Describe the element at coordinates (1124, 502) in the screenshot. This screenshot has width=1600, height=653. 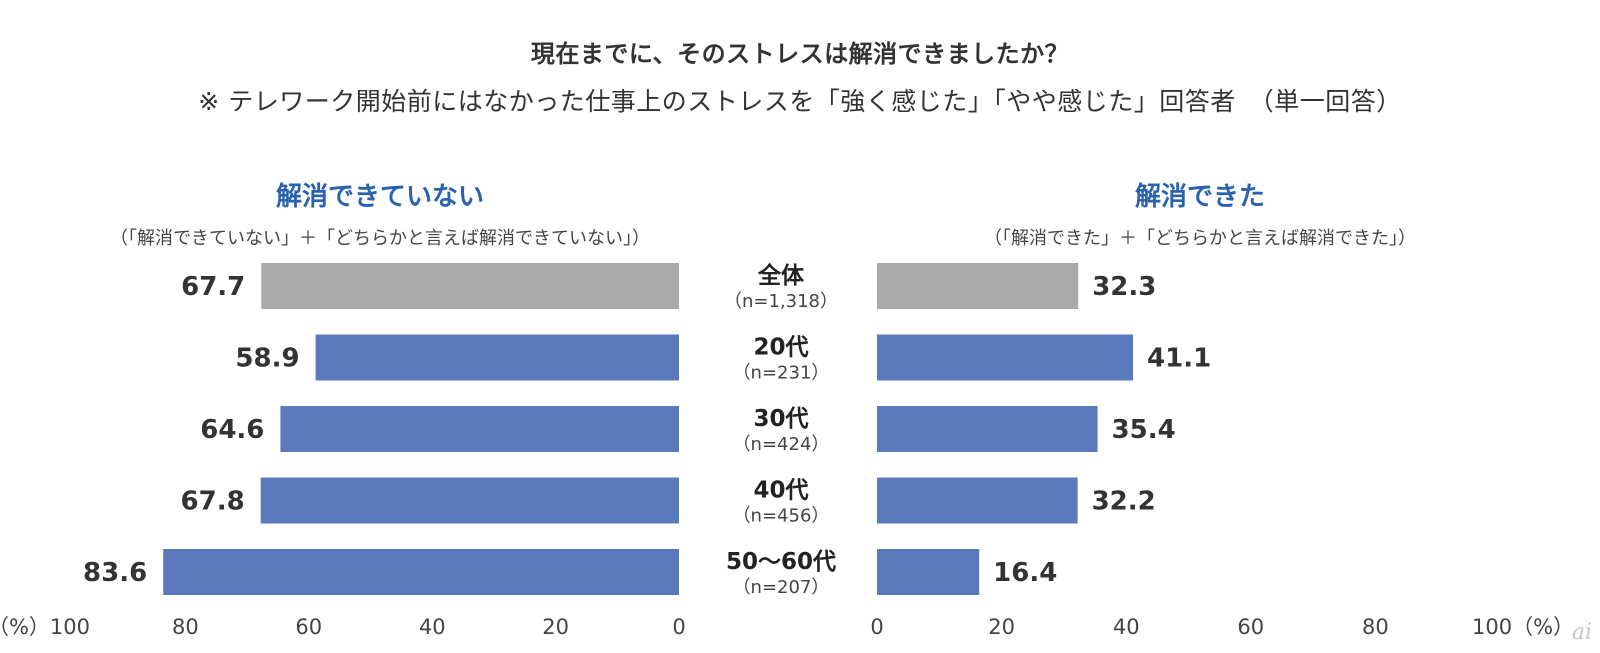
I see `right-bar-value-label: 32.2` at that location.